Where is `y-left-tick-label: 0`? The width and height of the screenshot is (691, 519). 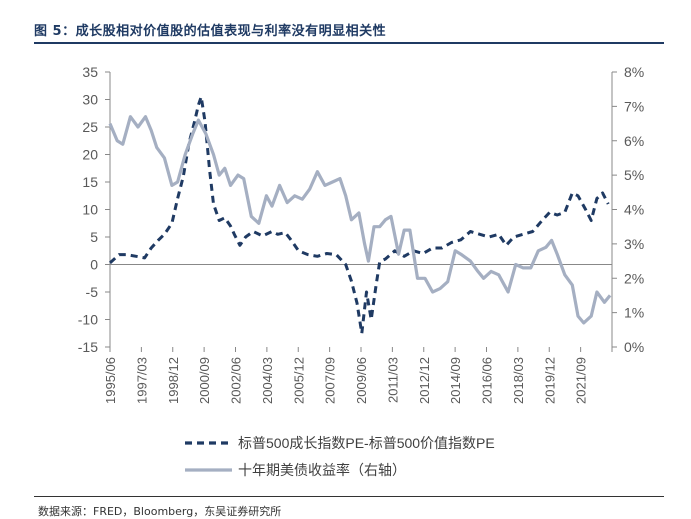 y-left-tick-label: 0 is located at coordinates (94, 265).